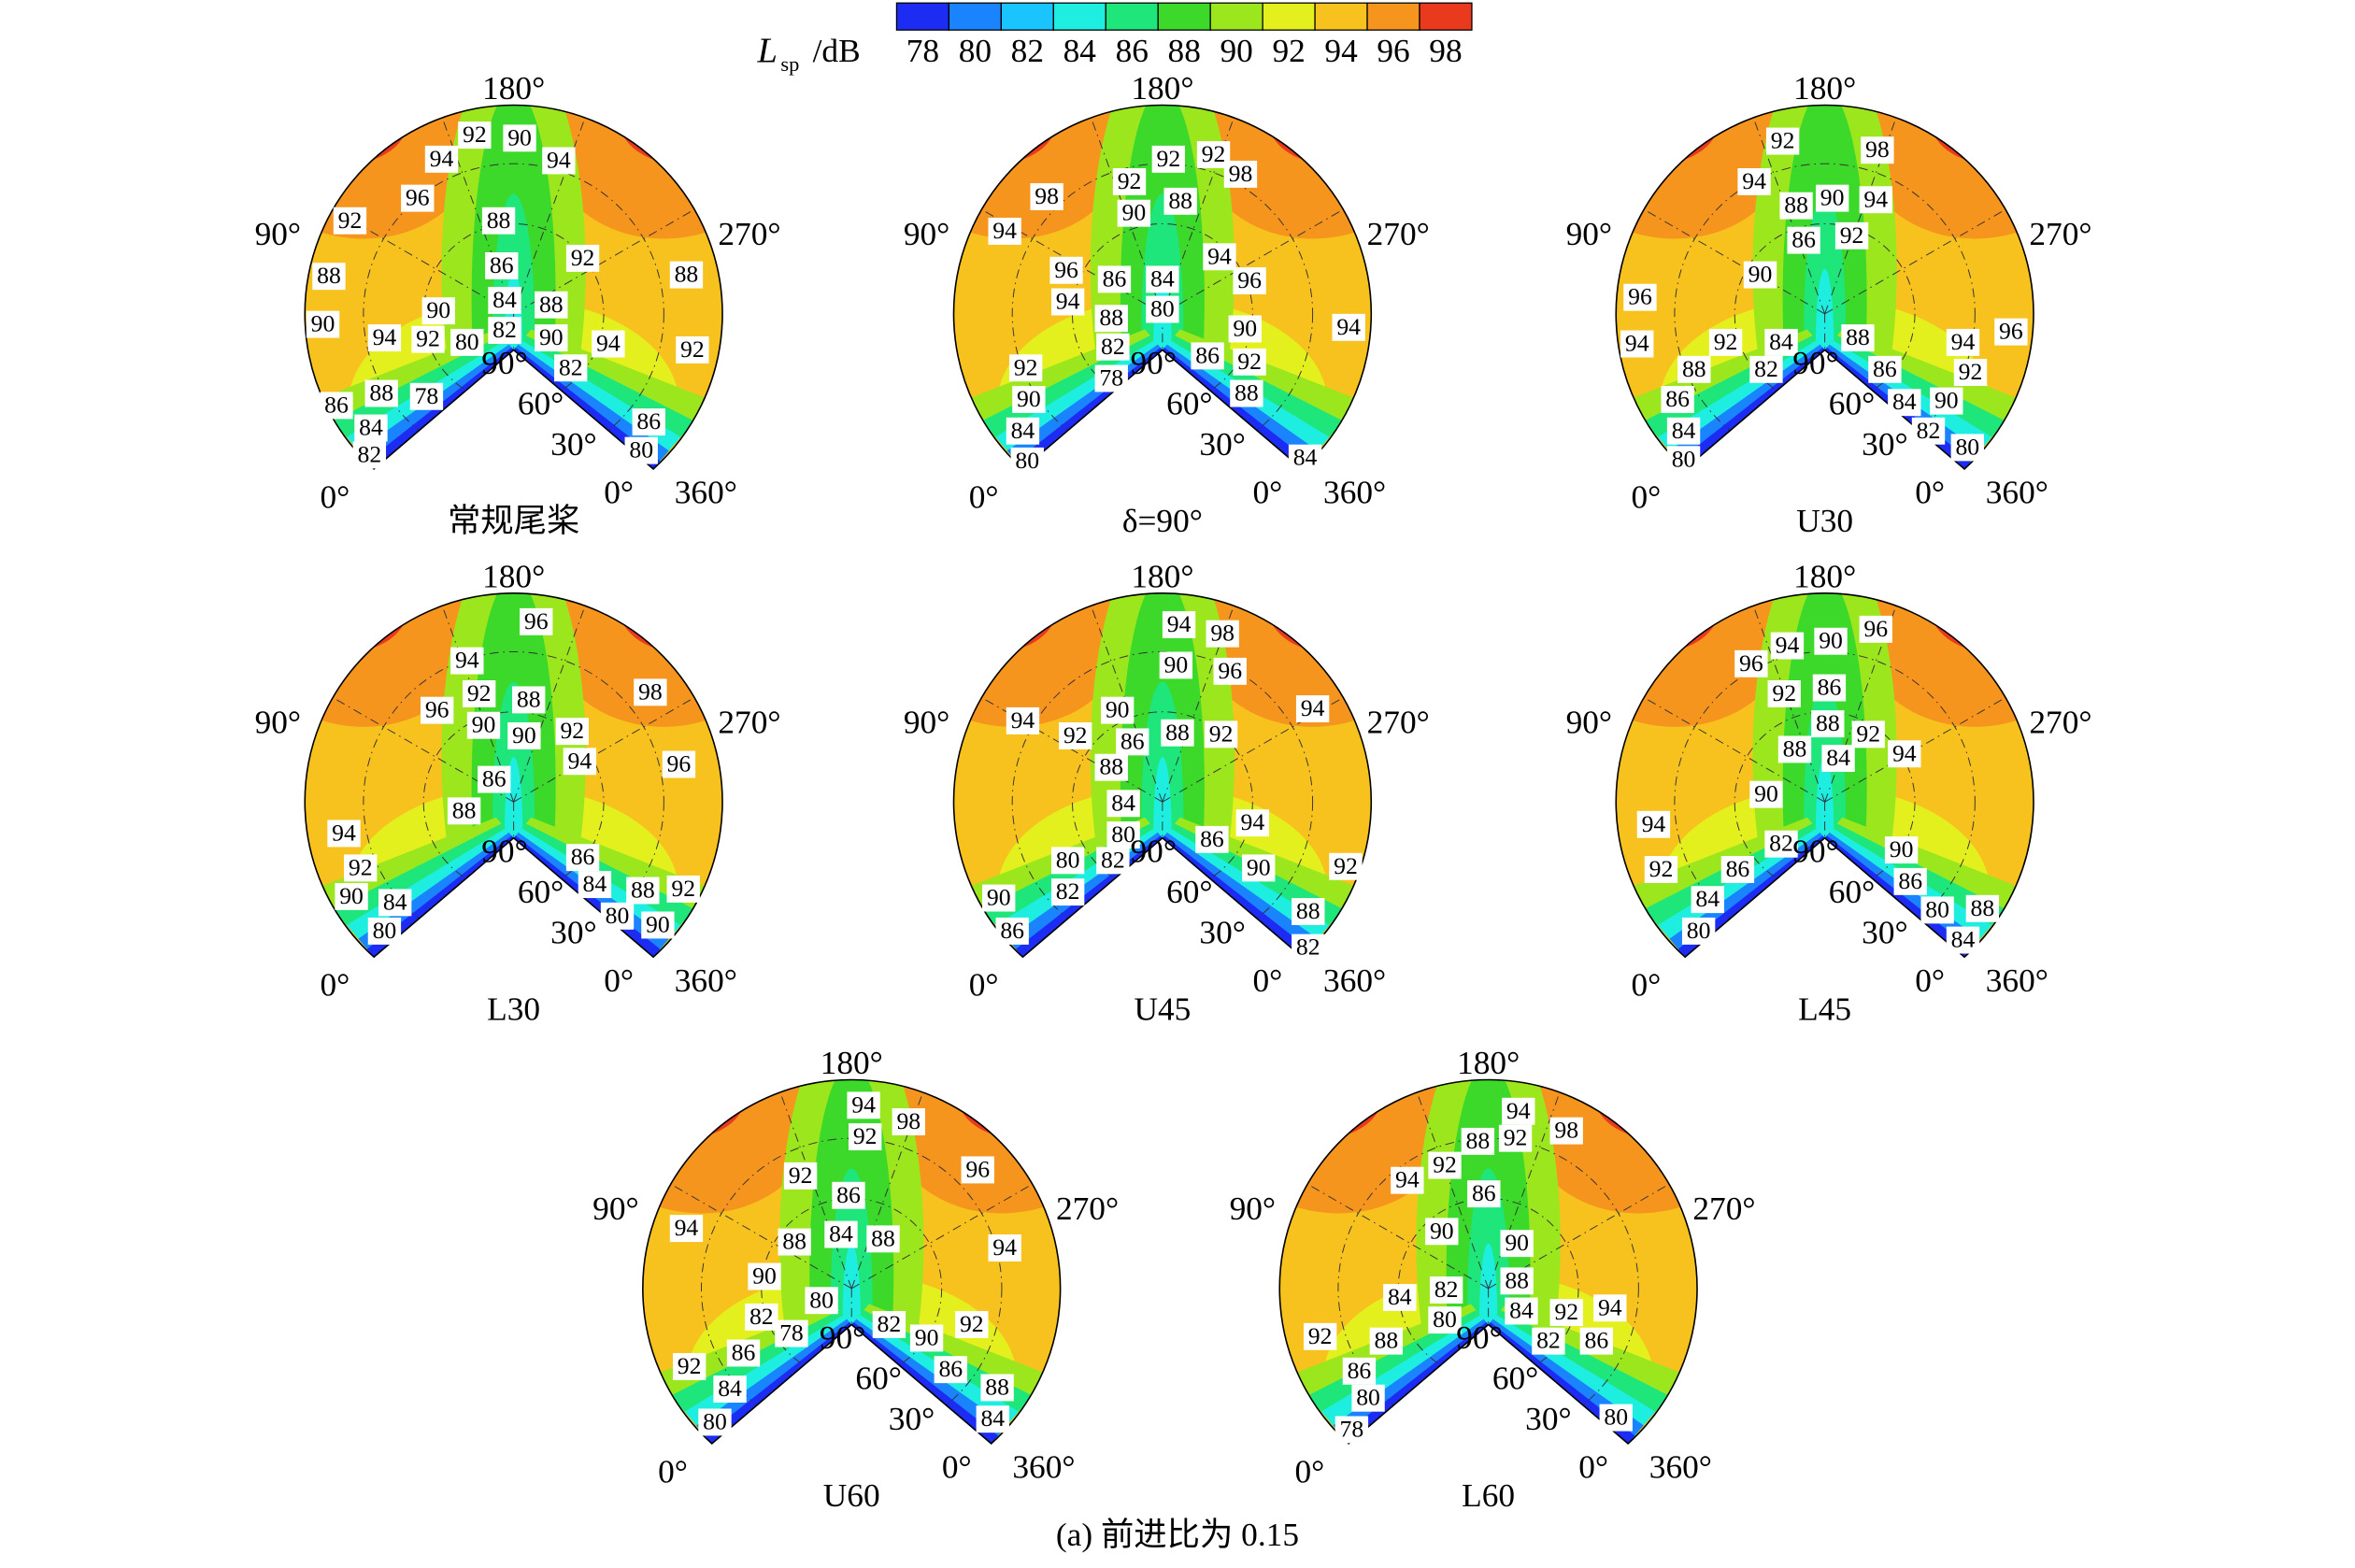 The height and width of the screenshot is (1568, 2355). I want to click on colorbar-tick-label: 78, so click(922, 51).